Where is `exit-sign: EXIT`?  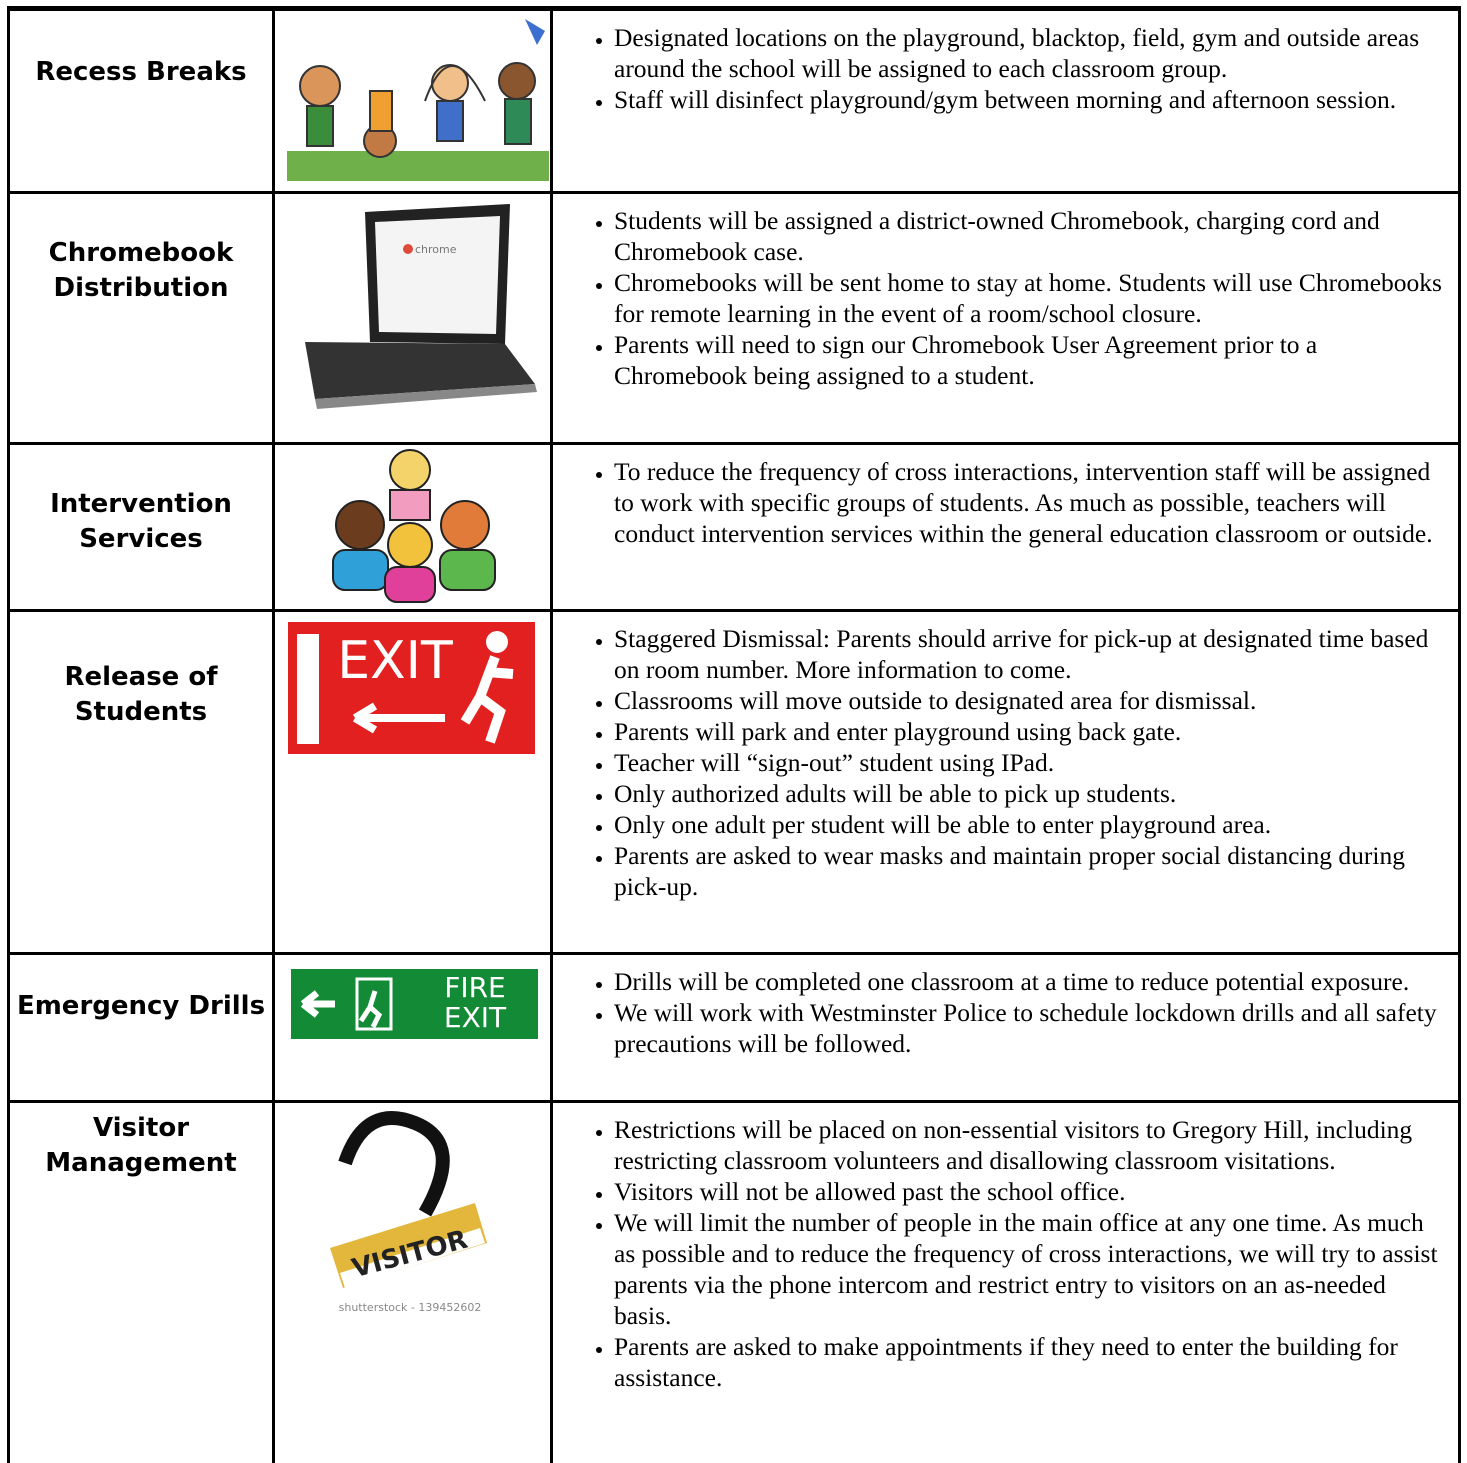
exit-sign: EXIT is located at coordinates (412, 782).